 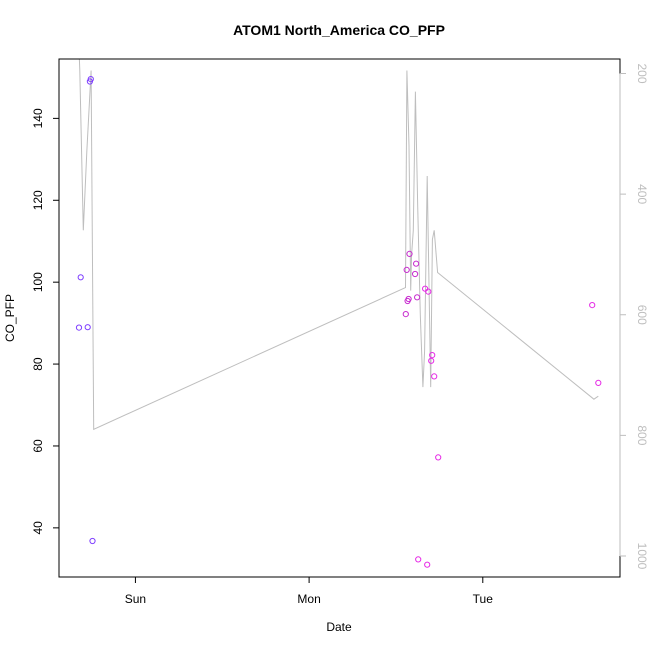 What do you see at coordinates (634, 316) in the screenshot?
I see `right-axis: 200 400 600 800 1000` at bounding box center [634, 316].